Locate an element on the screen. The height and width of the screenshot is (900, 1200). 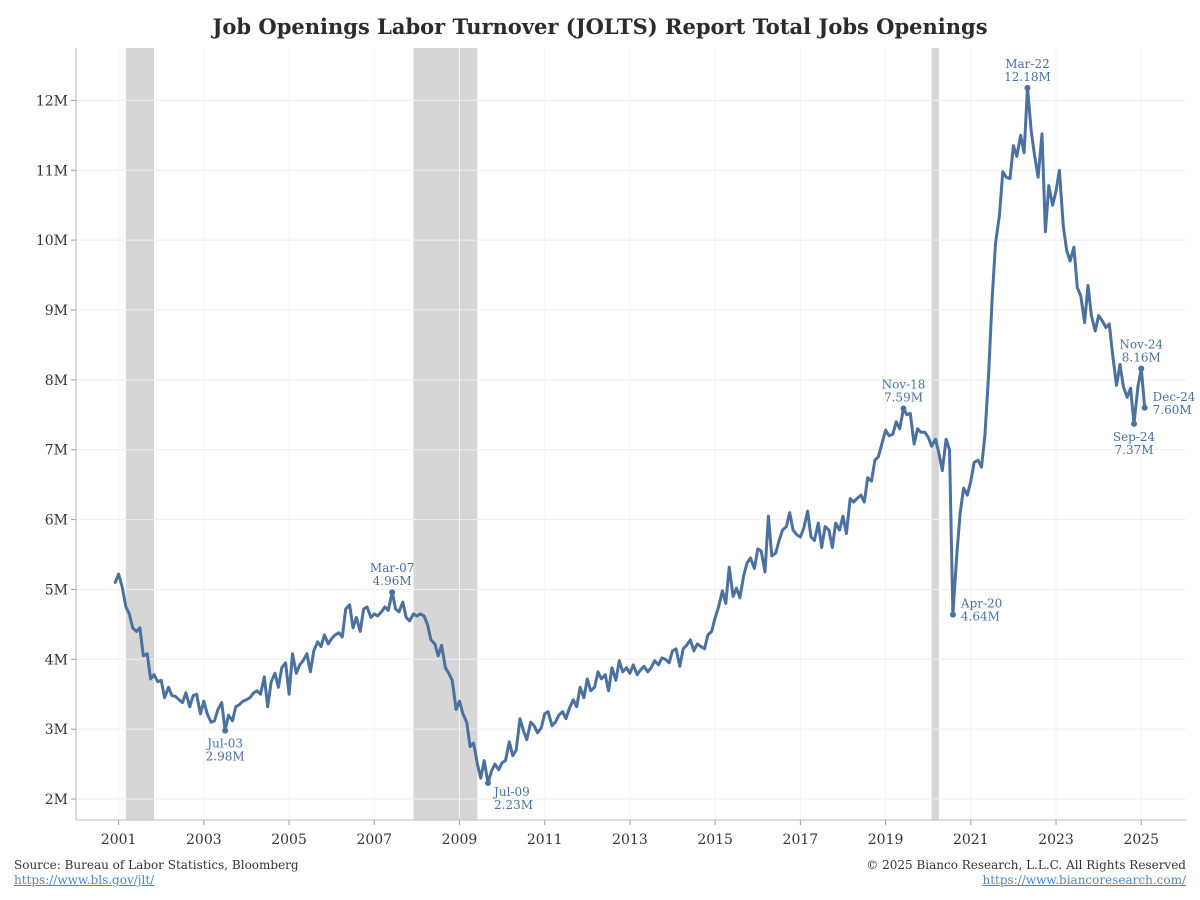
y-tick-label: 7M is located at coordinates (56, 451).